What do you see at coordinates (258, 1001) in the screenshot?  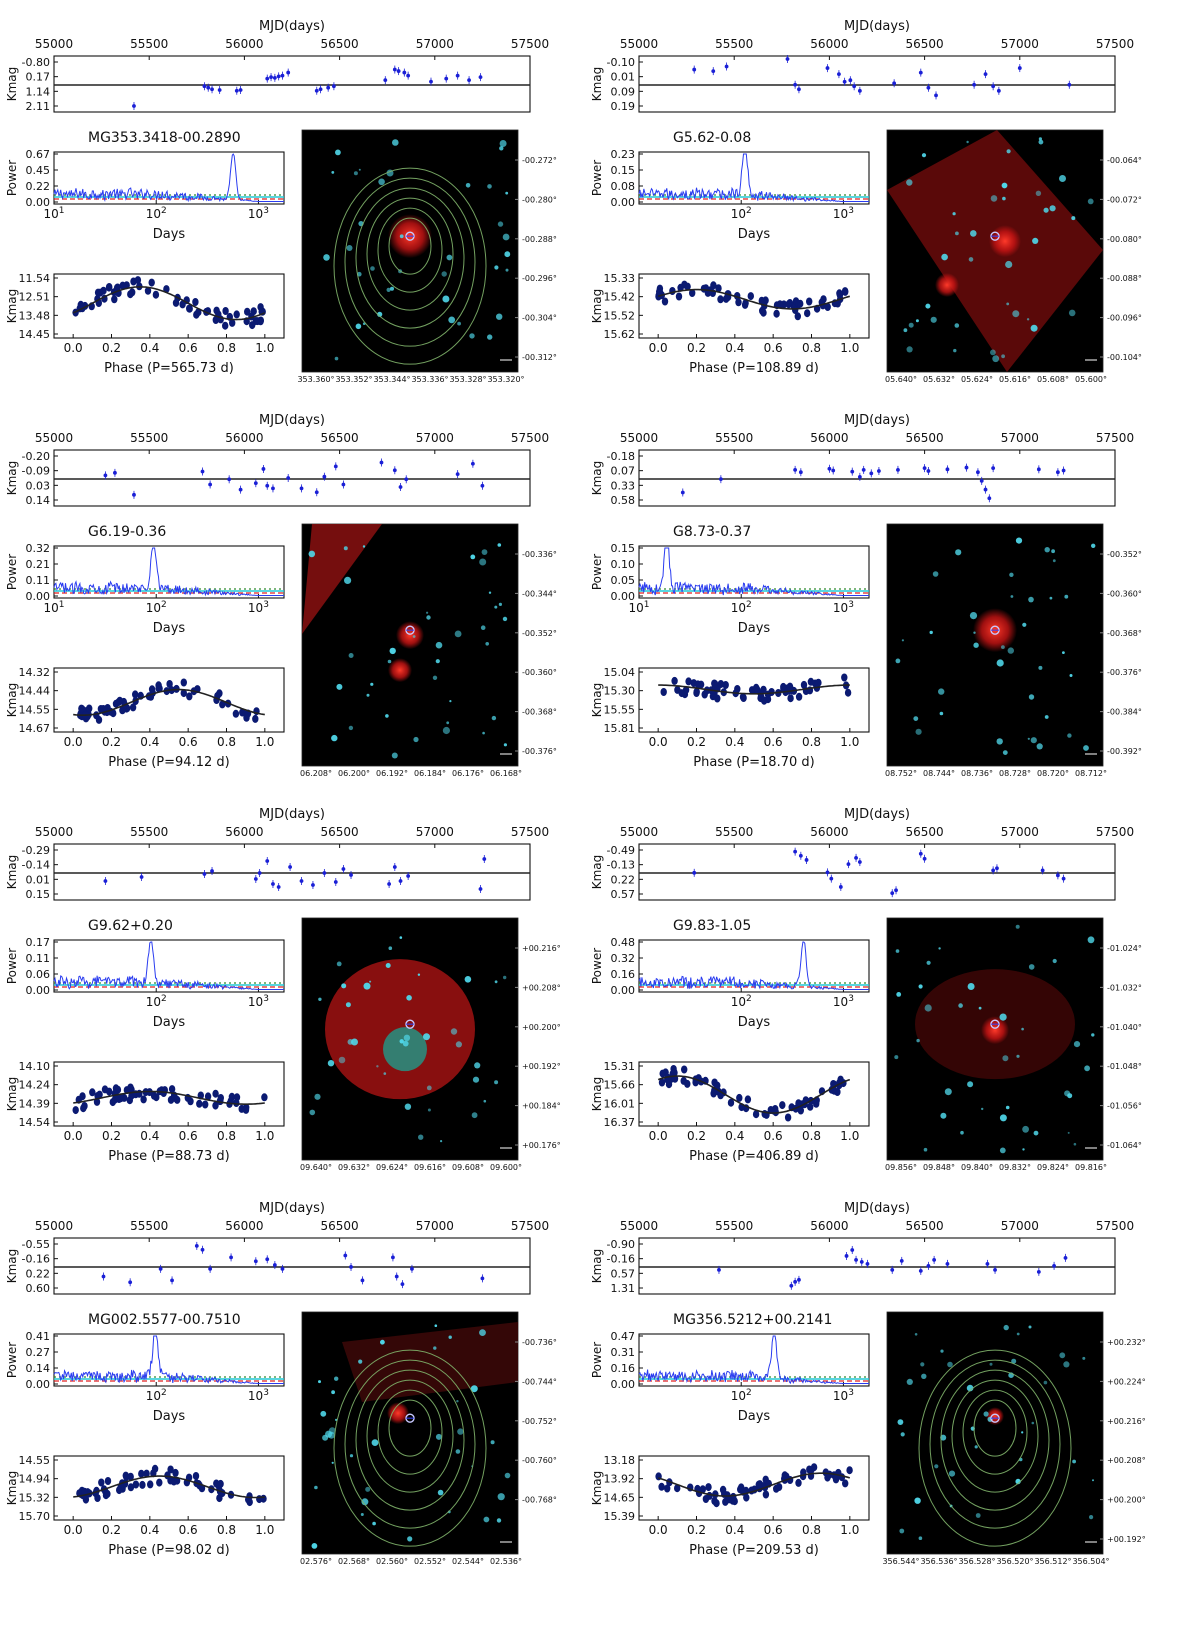 I see `days-tick-label: 10³` at bounding box center [258, 1001].